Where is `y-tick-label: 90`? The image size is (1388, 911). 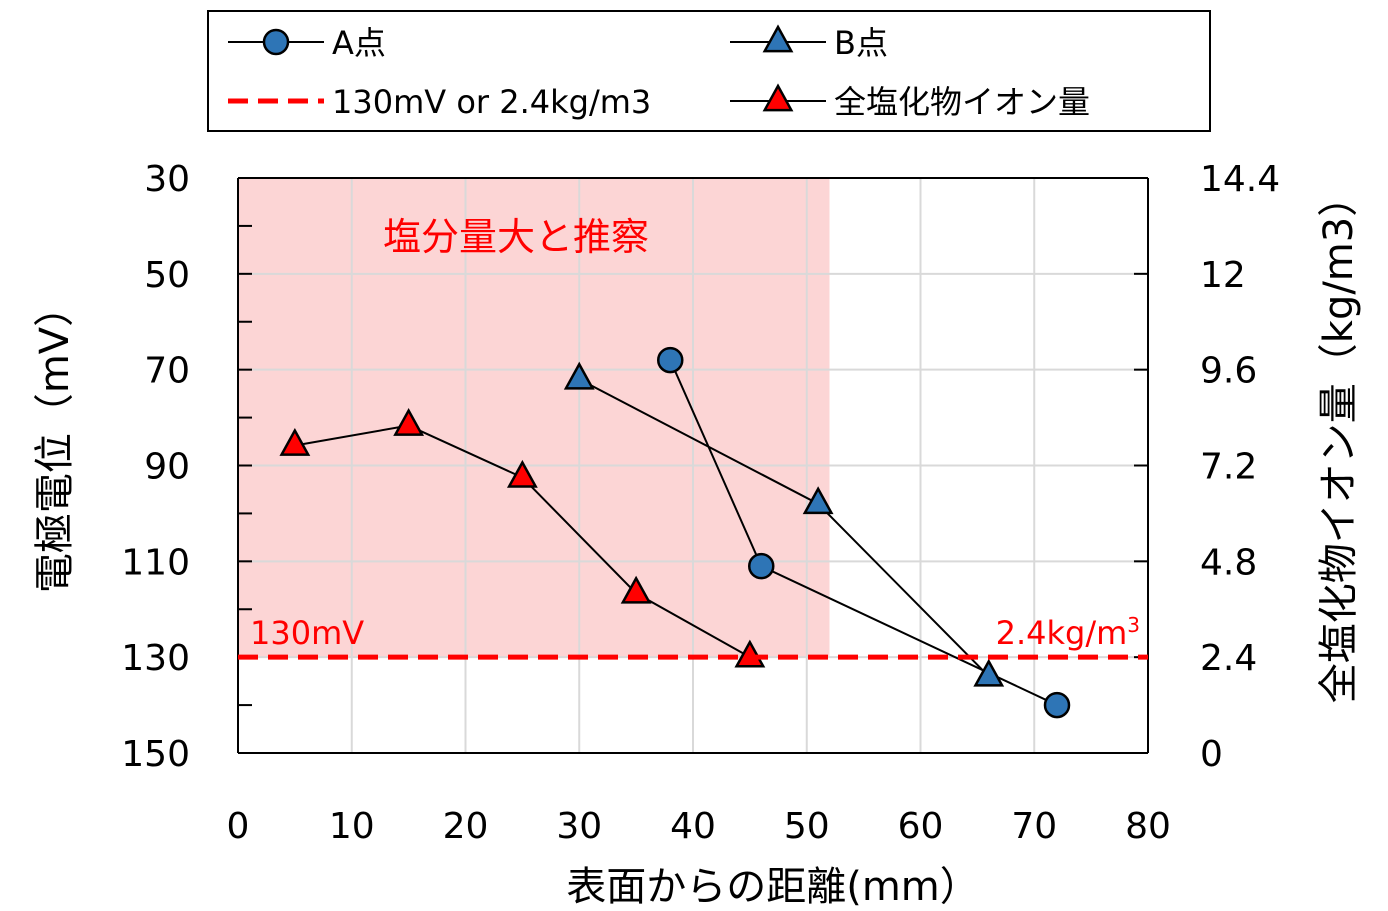 y-tick-label: 90 is located at coordinates (167, 467).